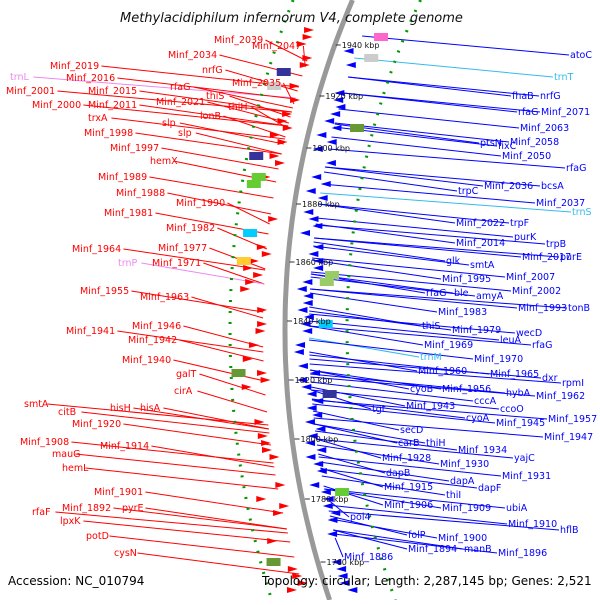 Image resolution: width=600 pixels, height=605 pixels. Describe the element at coordinates (86, 508) in the screenshot. I see `gene-label-left: Minf_1892` at that location.